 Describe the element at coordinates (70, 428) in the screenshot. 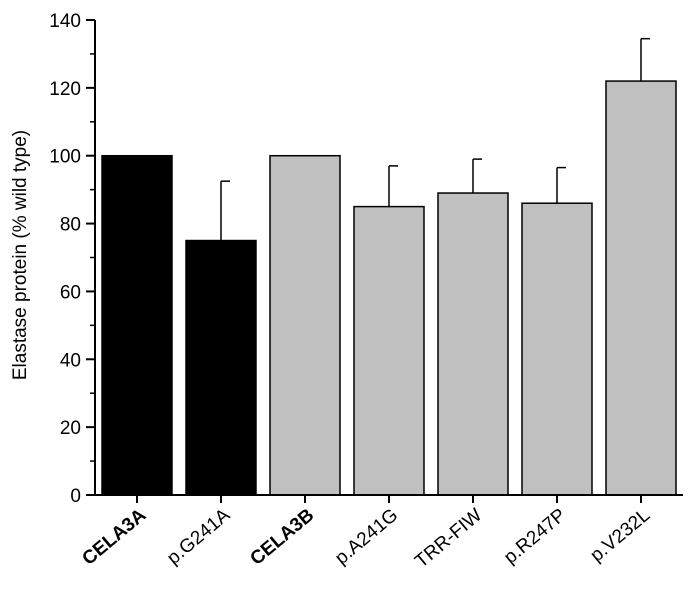

I see `y-tick-label-20: 20` at that location.